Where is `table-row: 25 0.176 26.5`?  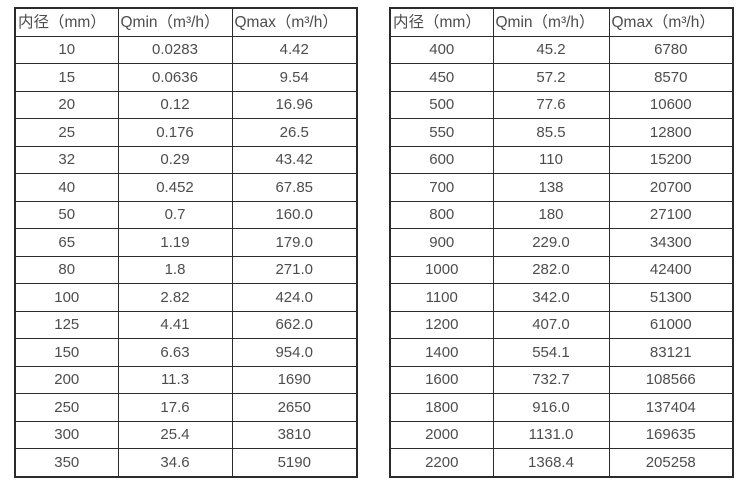
table-row: 25 0.176 26.5 is located at coordinates (186, 132).